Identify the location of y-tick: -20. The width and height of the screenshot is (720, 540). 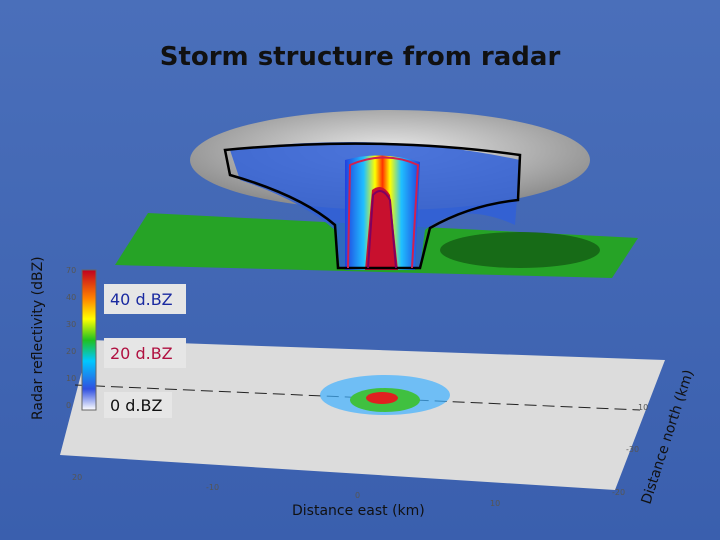
(618, 492).